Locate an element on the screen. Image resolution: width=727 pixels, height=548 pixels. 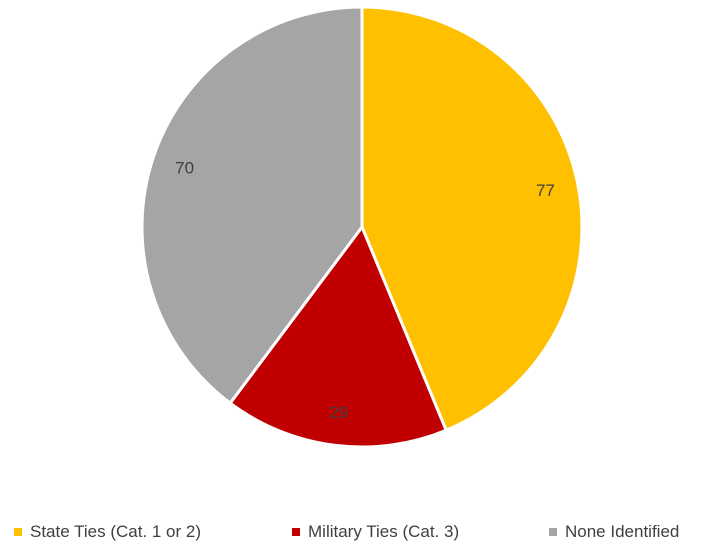
legend-item-military-ties: Military Ties (Cat. 3) is located at coordinates (375, 532).